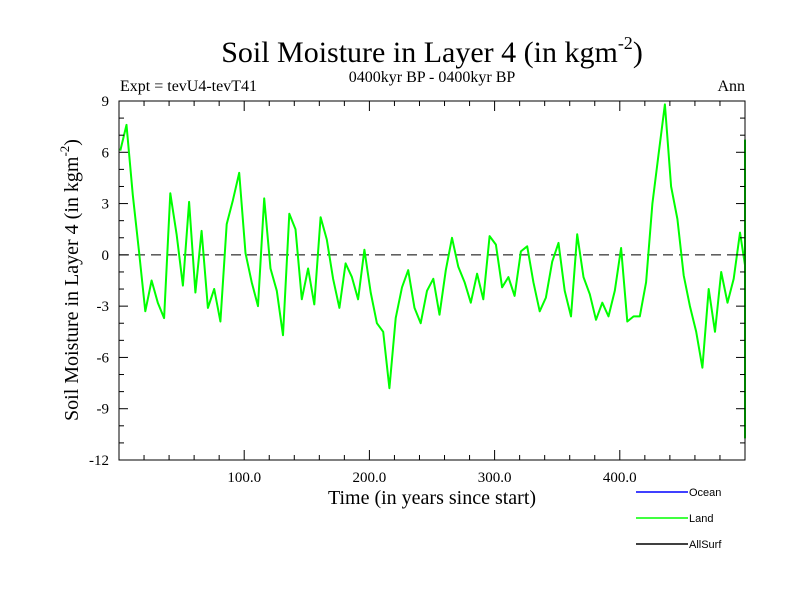 The width and height of the screenshot is (800, 600). What do you see at coordinates (638, 52) in the screenshot?
I see `chart-title-close: )` at bounding box center [638, 52].